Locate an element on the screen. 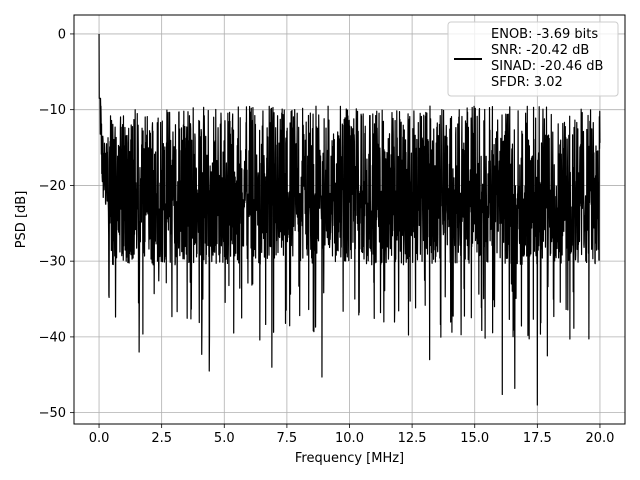 This screenshot has width=640, height=480. legend-entry-sinad: SINAD: -20.46 dB is located at coordinates (547, 66).